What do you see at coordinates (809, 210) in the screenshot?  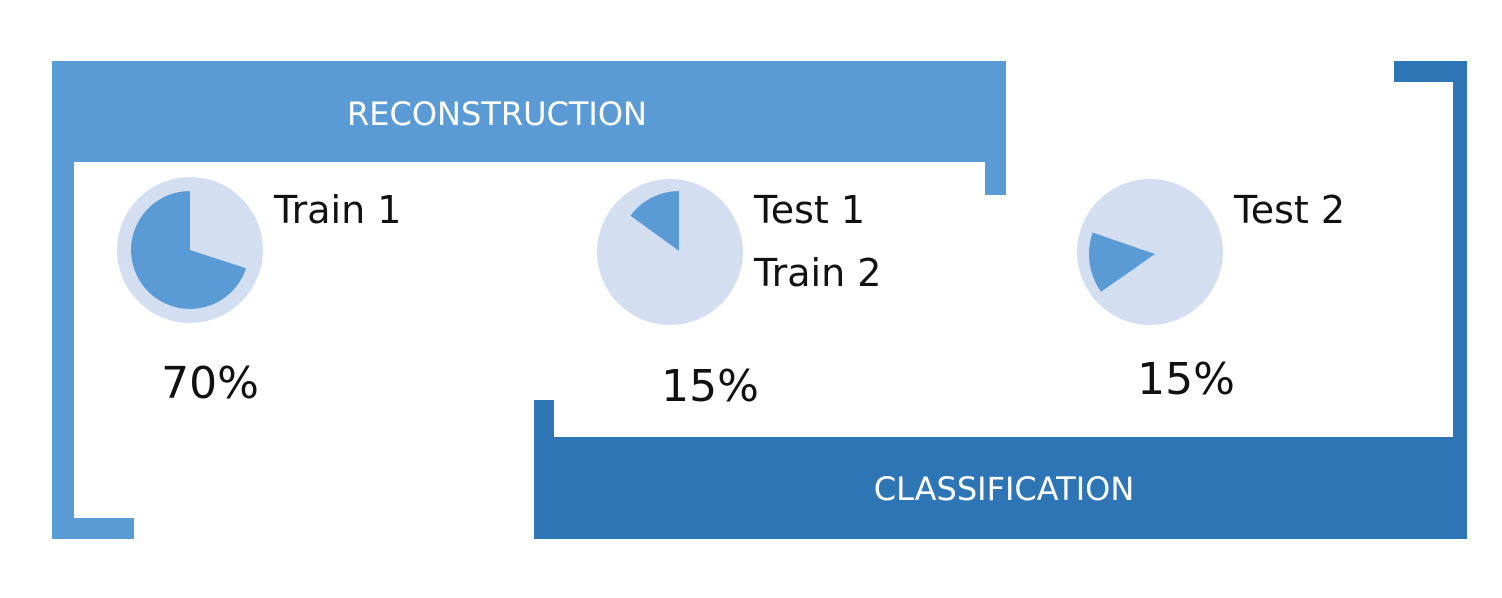 I see `pie-label: Test 1` at bounding box center [809, 210].